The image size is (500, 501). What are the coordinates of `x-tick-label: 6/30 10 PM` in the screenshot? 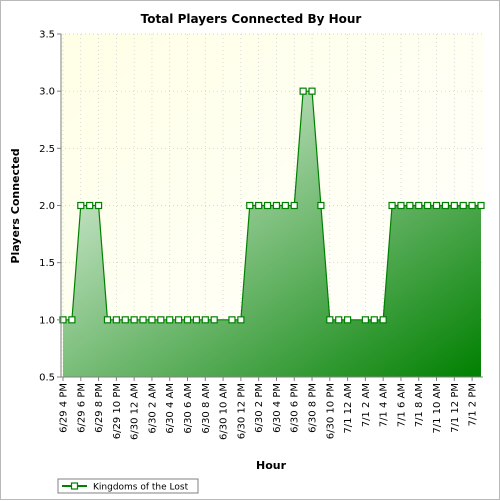 It's located at (330, 411).